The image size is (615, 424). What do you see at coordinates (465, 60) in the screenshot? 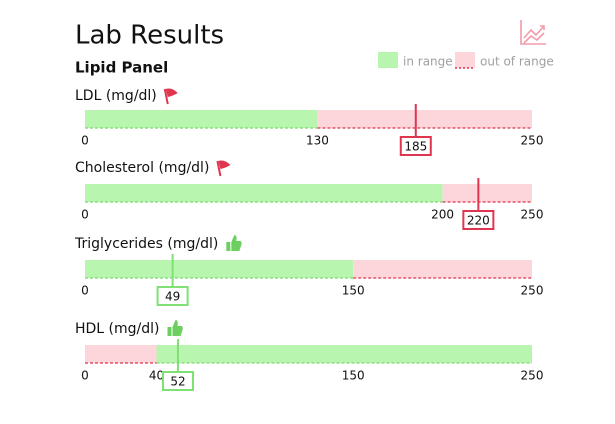
I see `legend-swatch-out-of-range` at bounding box center [465, 60].